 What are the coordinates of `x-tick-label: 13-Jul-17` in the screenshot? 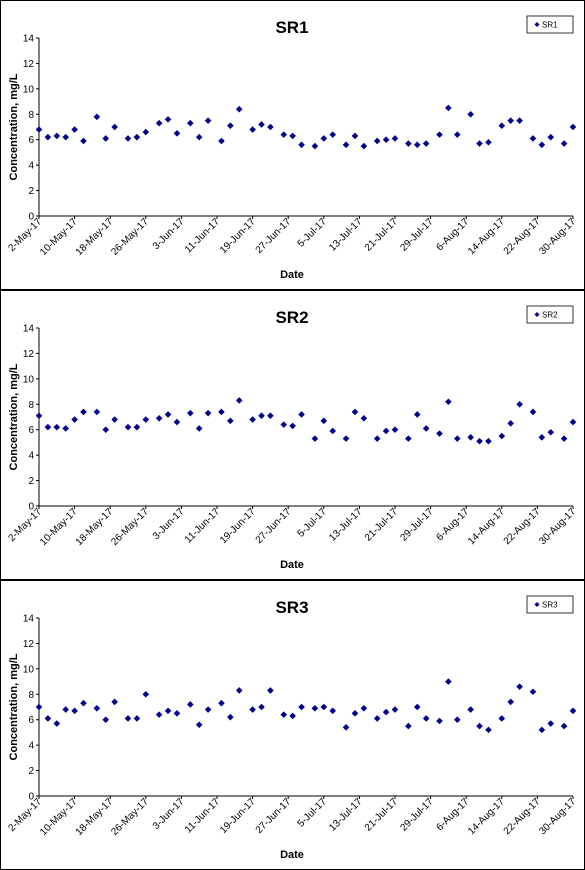 It's located at (346, 525).